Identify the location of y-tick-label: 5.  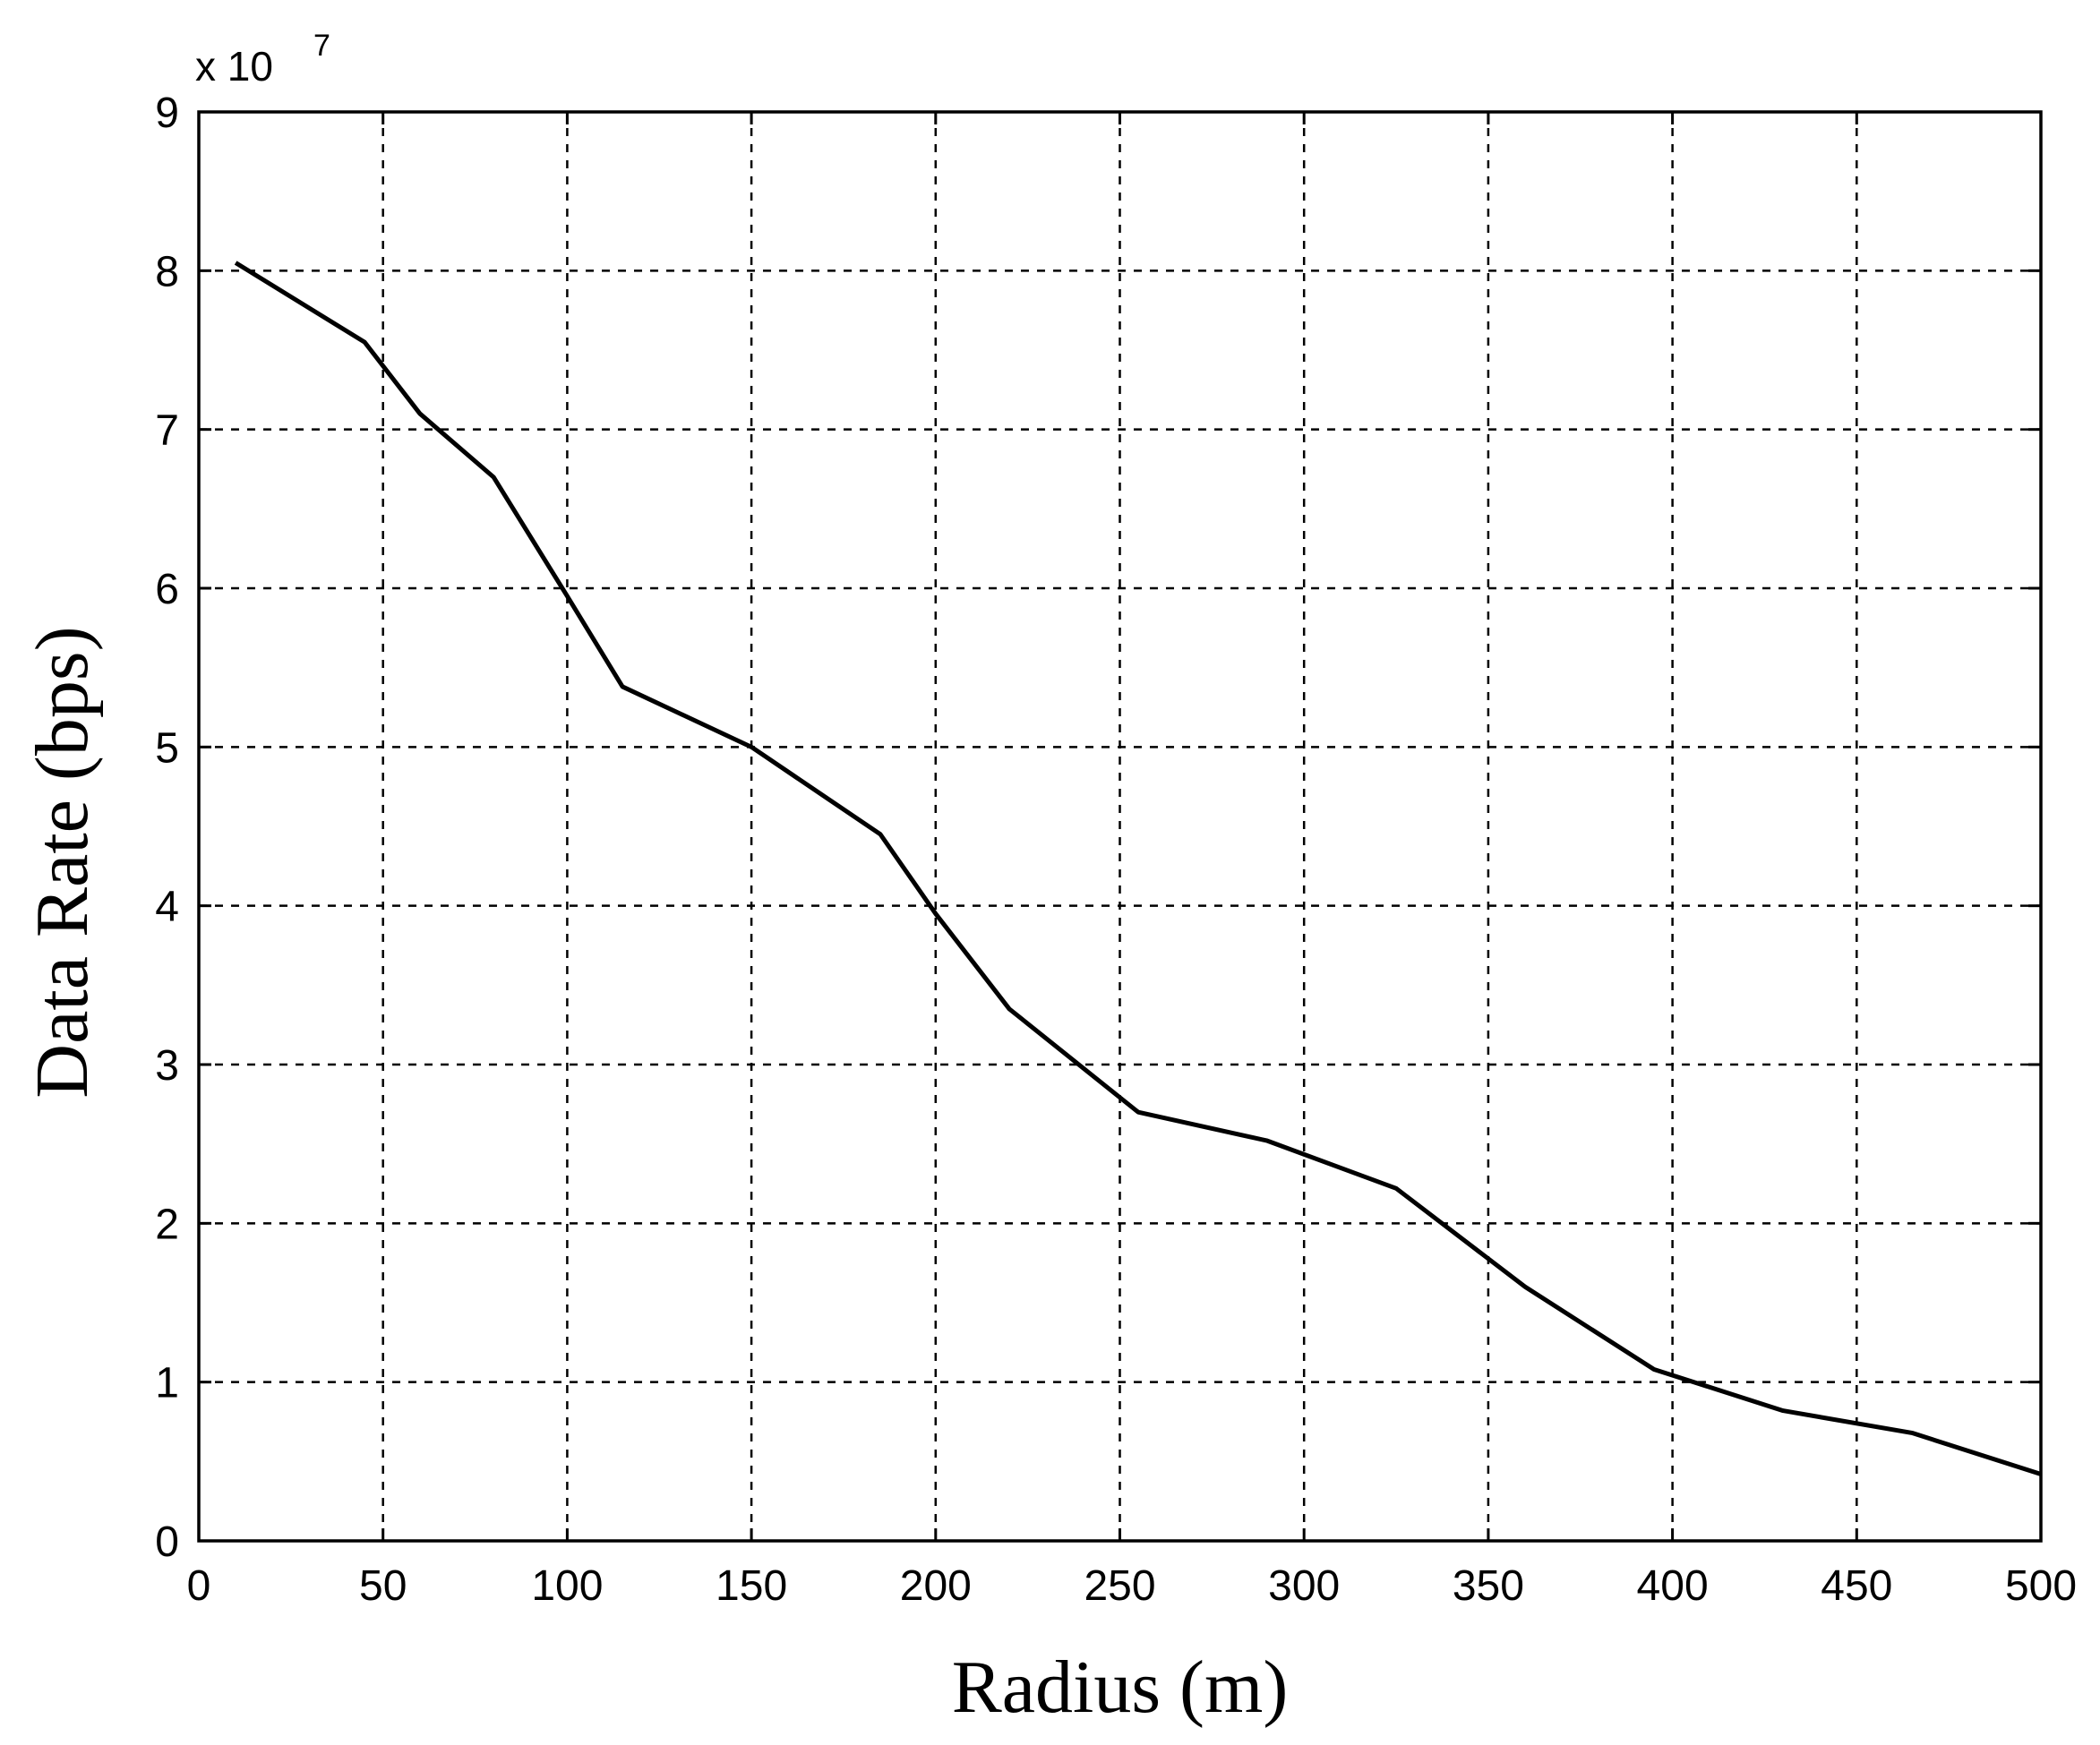
(167, 748).